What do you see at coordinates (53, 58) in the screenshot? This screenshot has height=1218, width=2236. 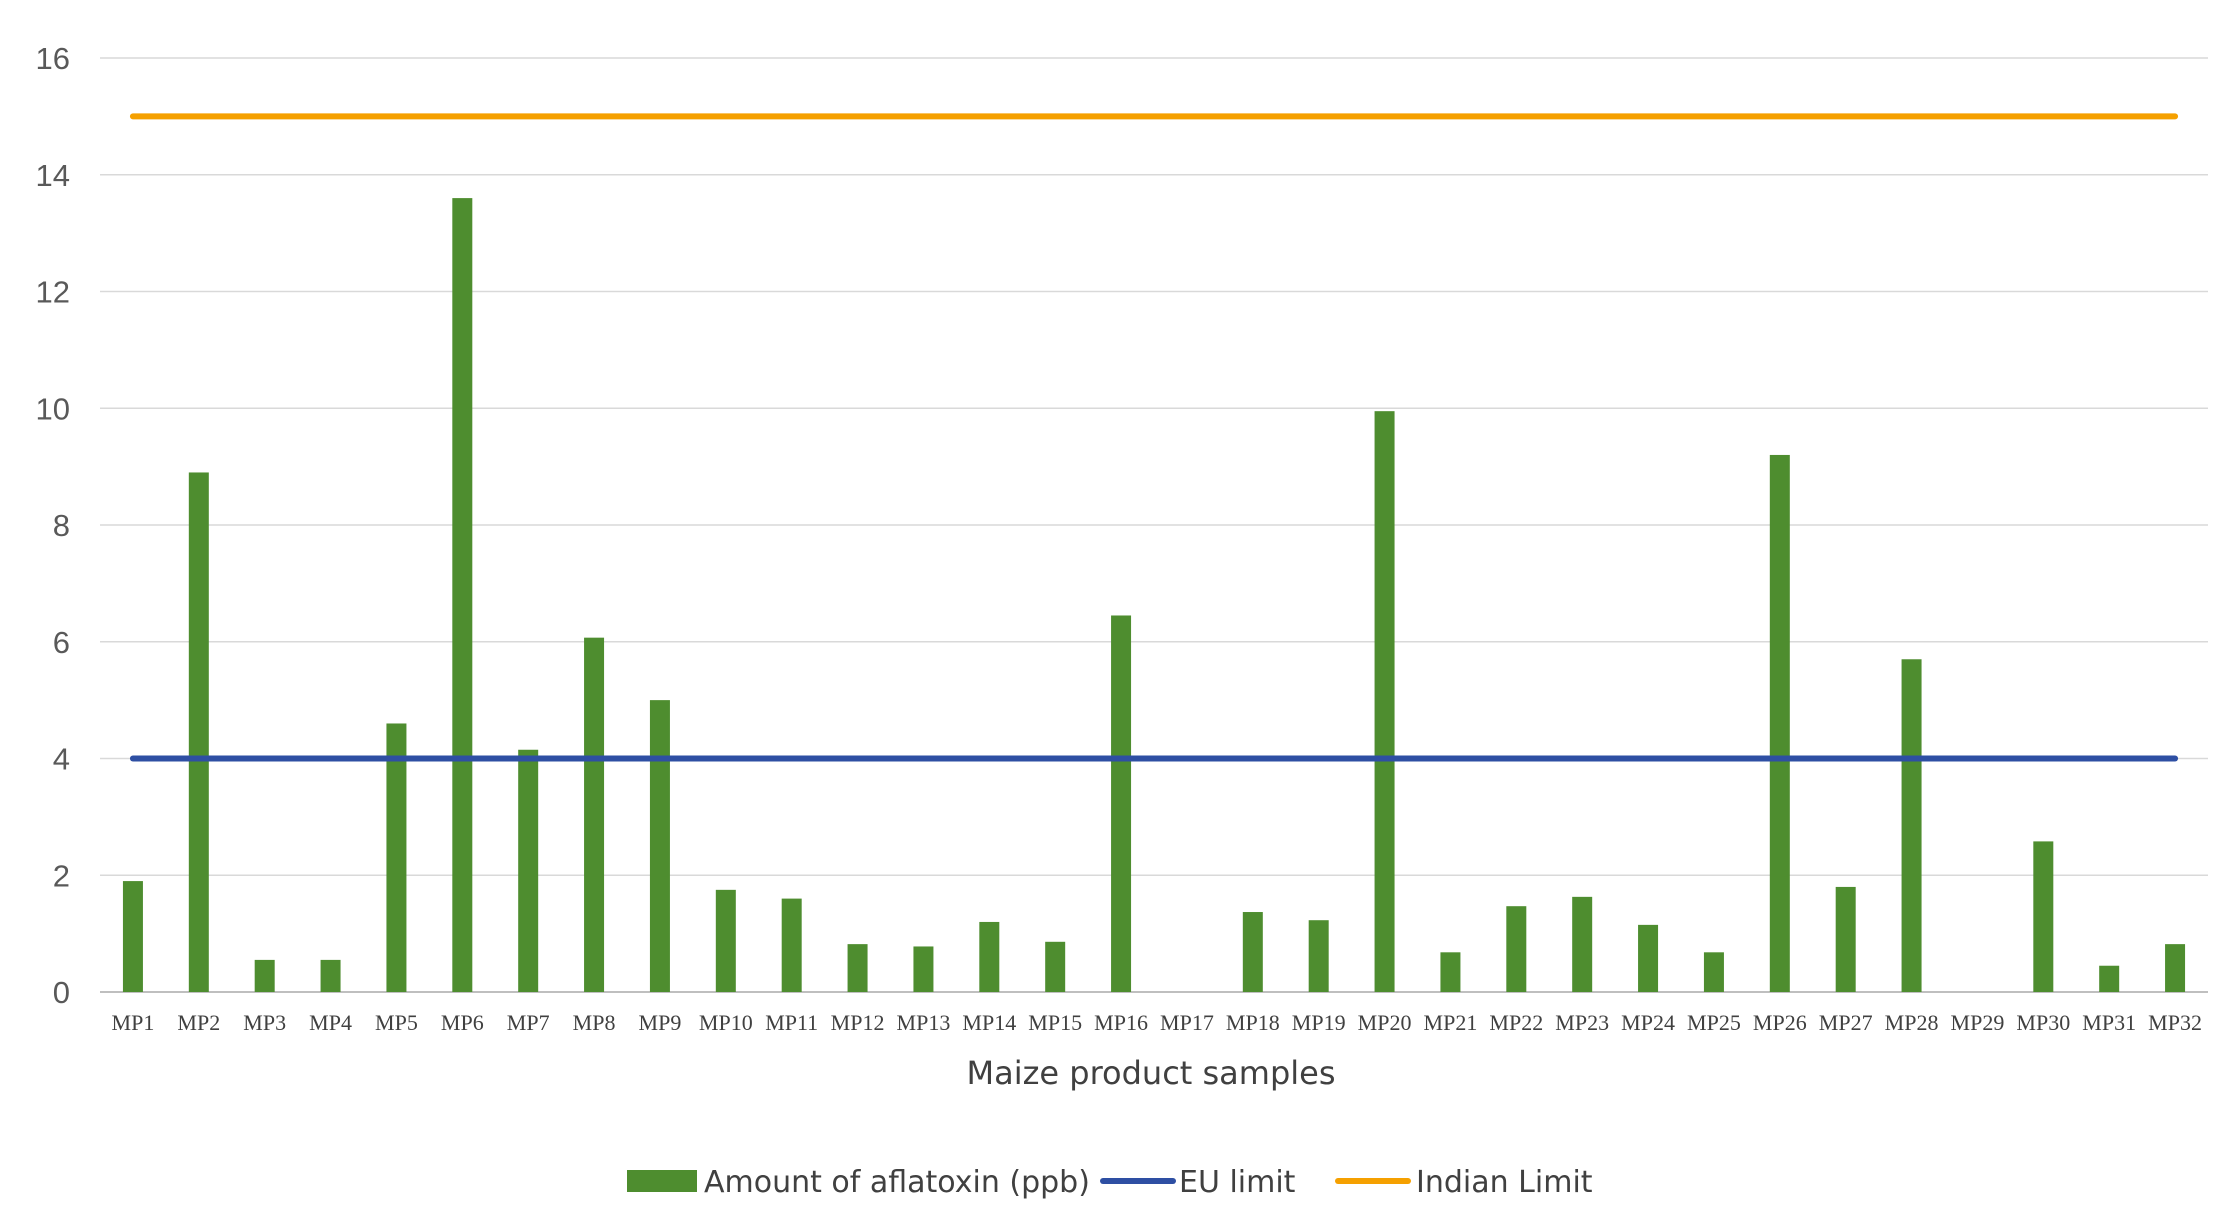 I see `y-tick-label: 16` at bounding box center [53, 58].